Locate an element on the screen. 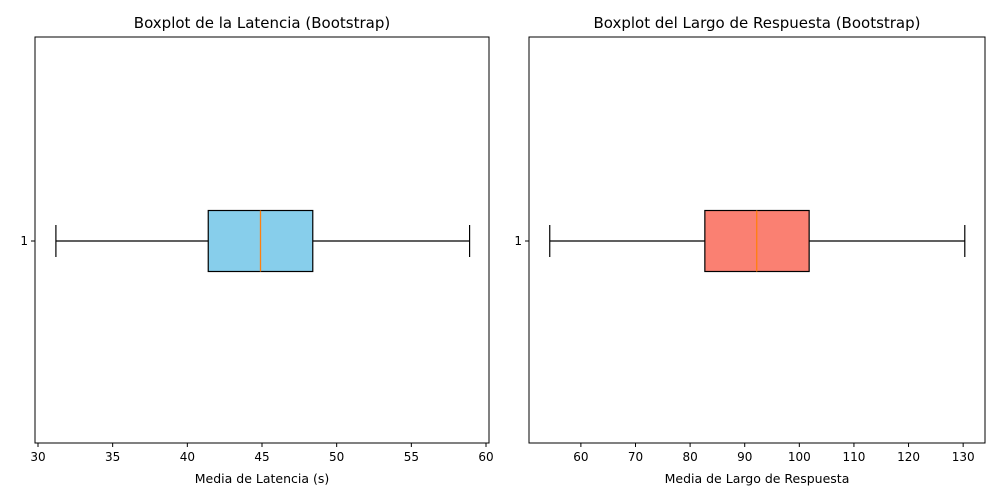 The width and height of the screenshot is (1000, 500). x-tick-label: 40 is located at coordinates (187, 457).